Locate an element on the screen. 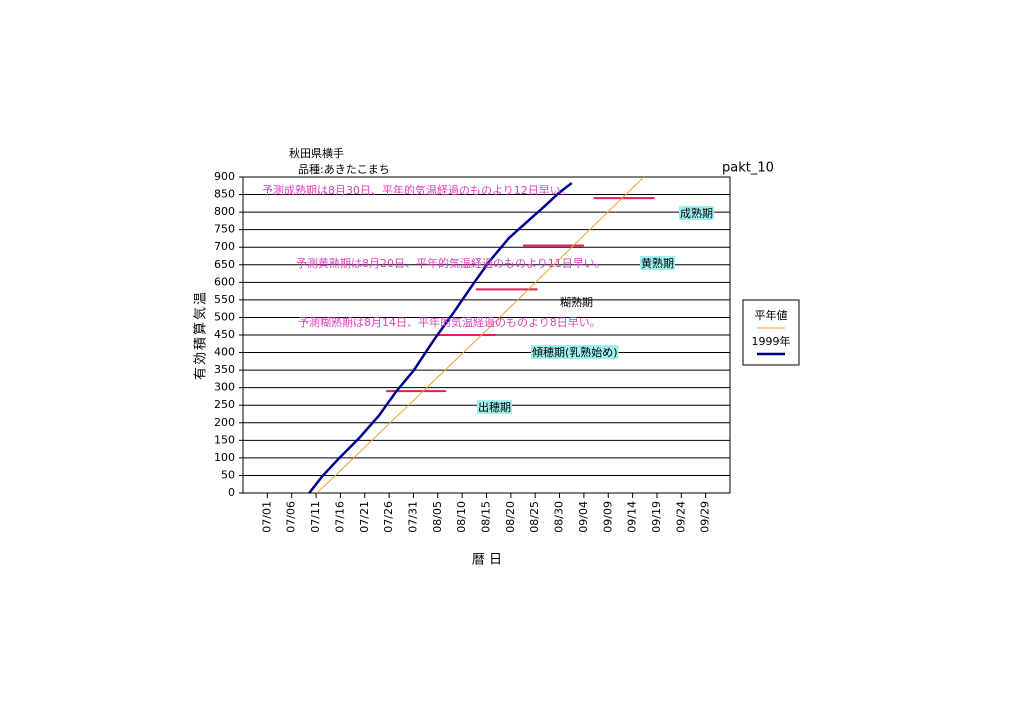 This screenshot has width=1024, height=724. chart-title: 秋田県横手 is located at coordinates (316, 153).